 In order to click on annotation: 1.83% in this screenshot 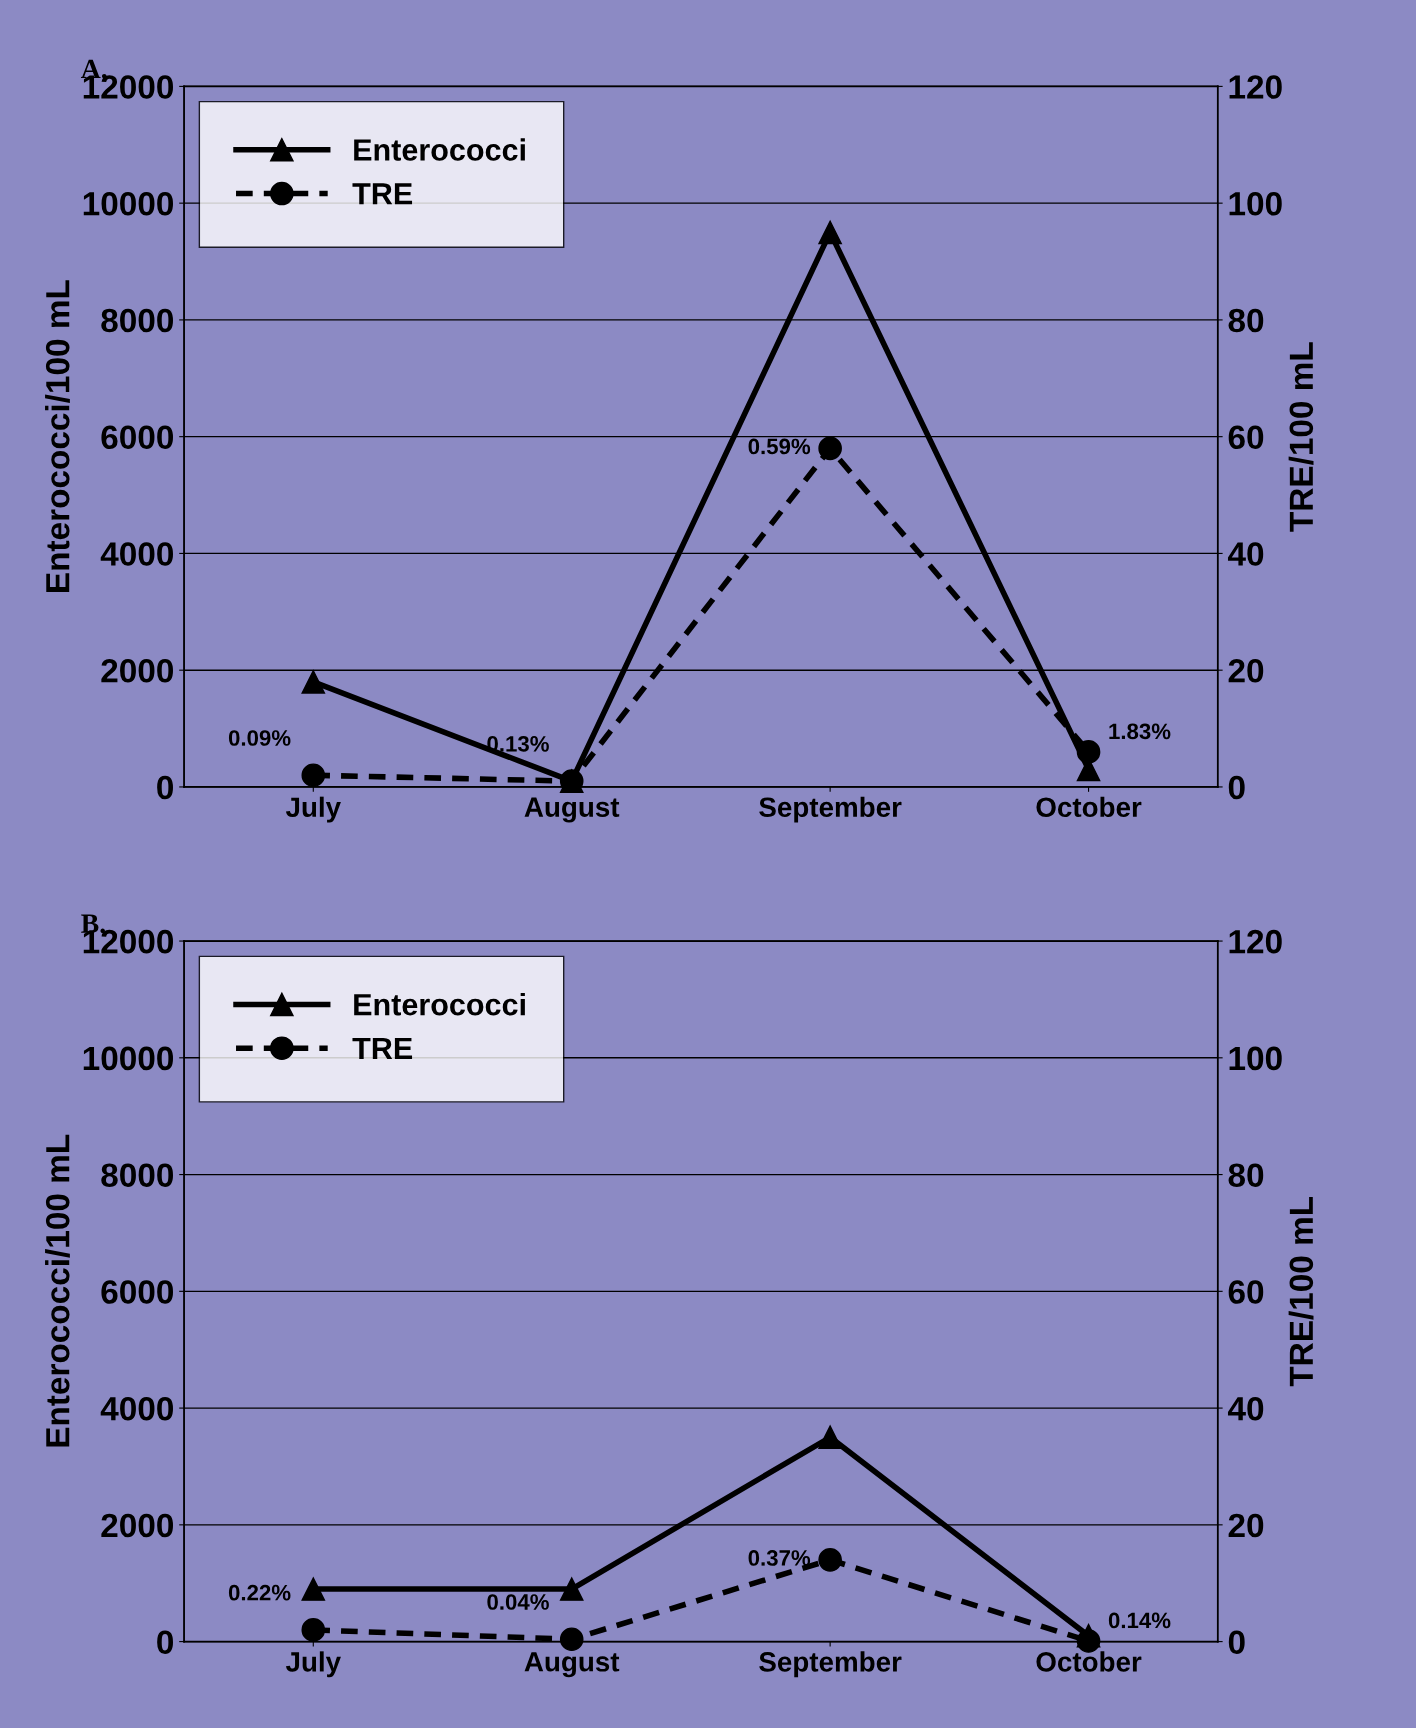, I will do `click(1140, 731)`.